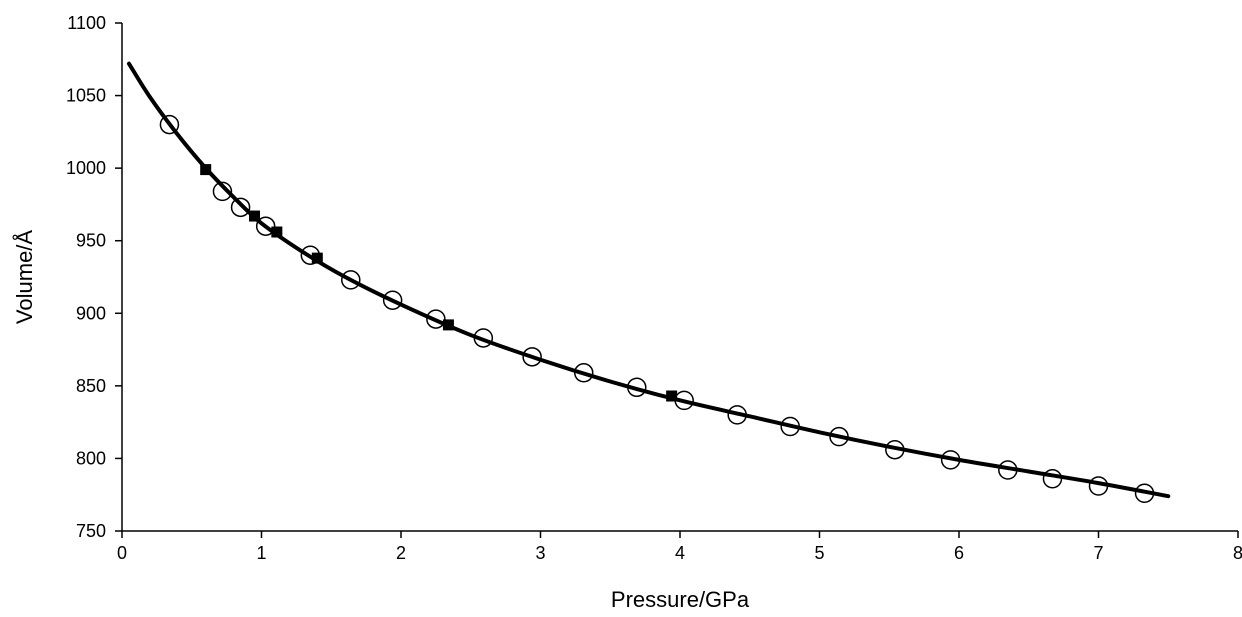 Image resolution: width=1242 pixels, height=617 pixels. Describe the element at coordinates (1098, 553) in the screenshot. I see `x-tick-label: 7` at that location.